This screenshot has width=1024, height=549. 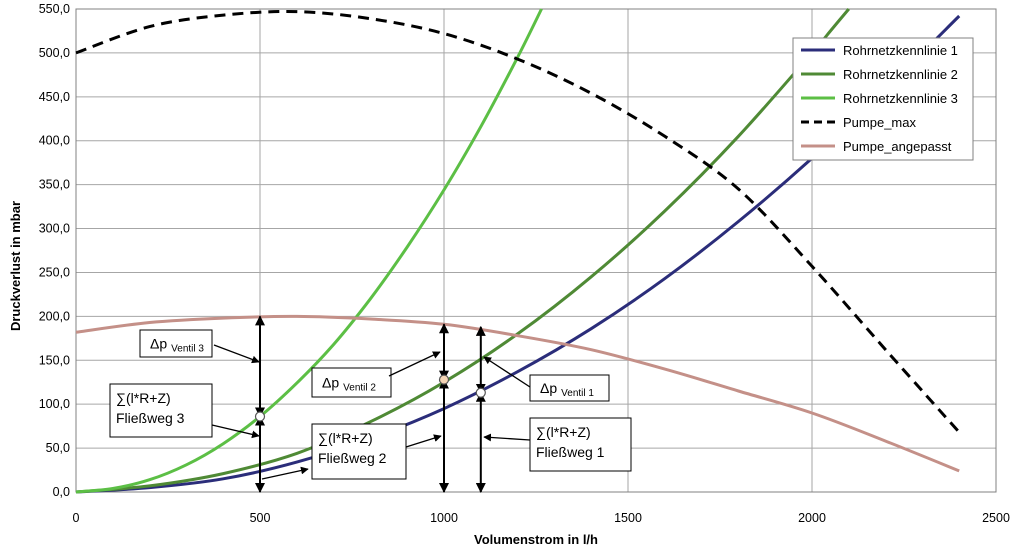 I want to click on y-tick-label: 250,0, so click(x=54, y=272).